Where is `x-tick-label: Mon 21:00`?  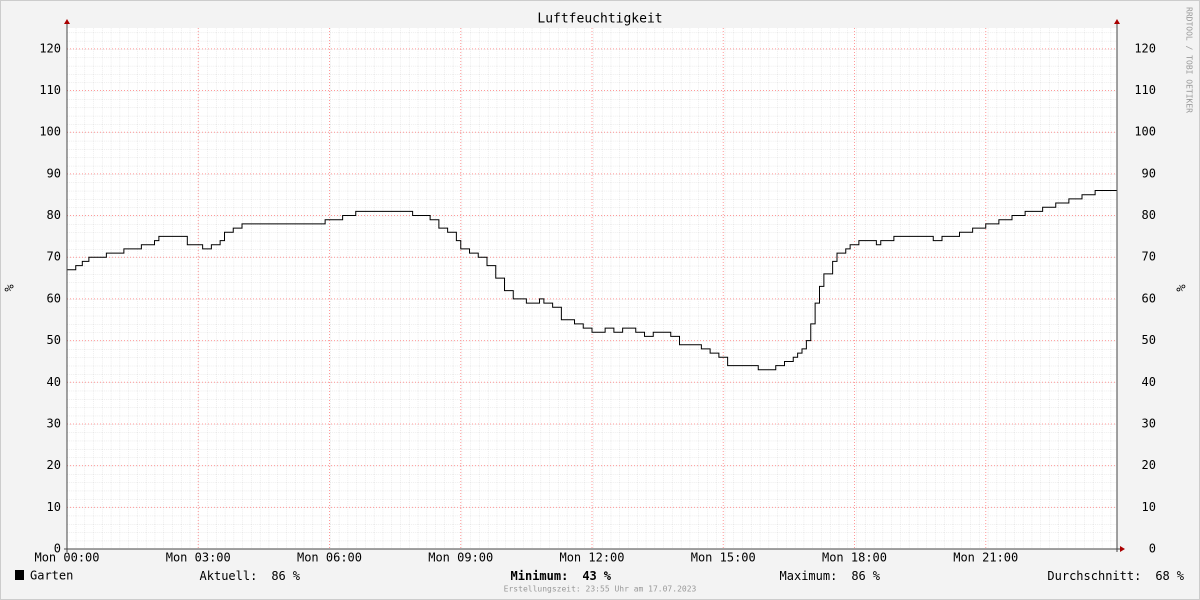
x-tick-label: Mon 21:00 is located at coordinates (985, 558).